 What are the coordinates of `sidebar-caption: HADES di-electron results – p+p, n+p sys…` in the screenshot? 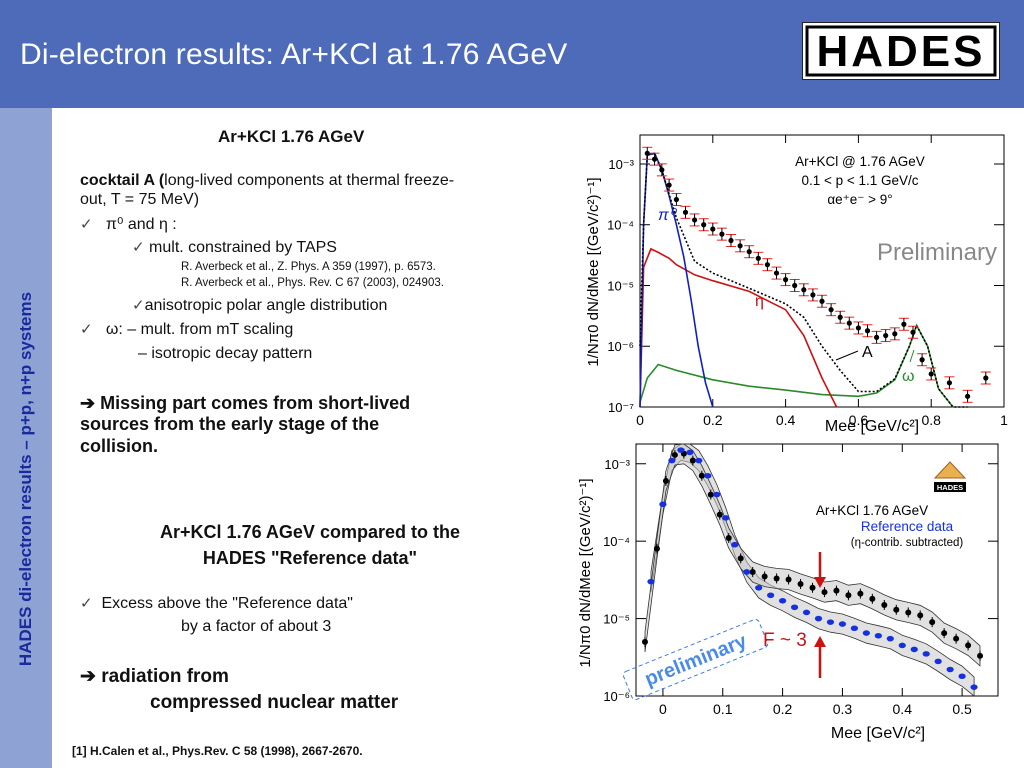 It's located at (25, 479).